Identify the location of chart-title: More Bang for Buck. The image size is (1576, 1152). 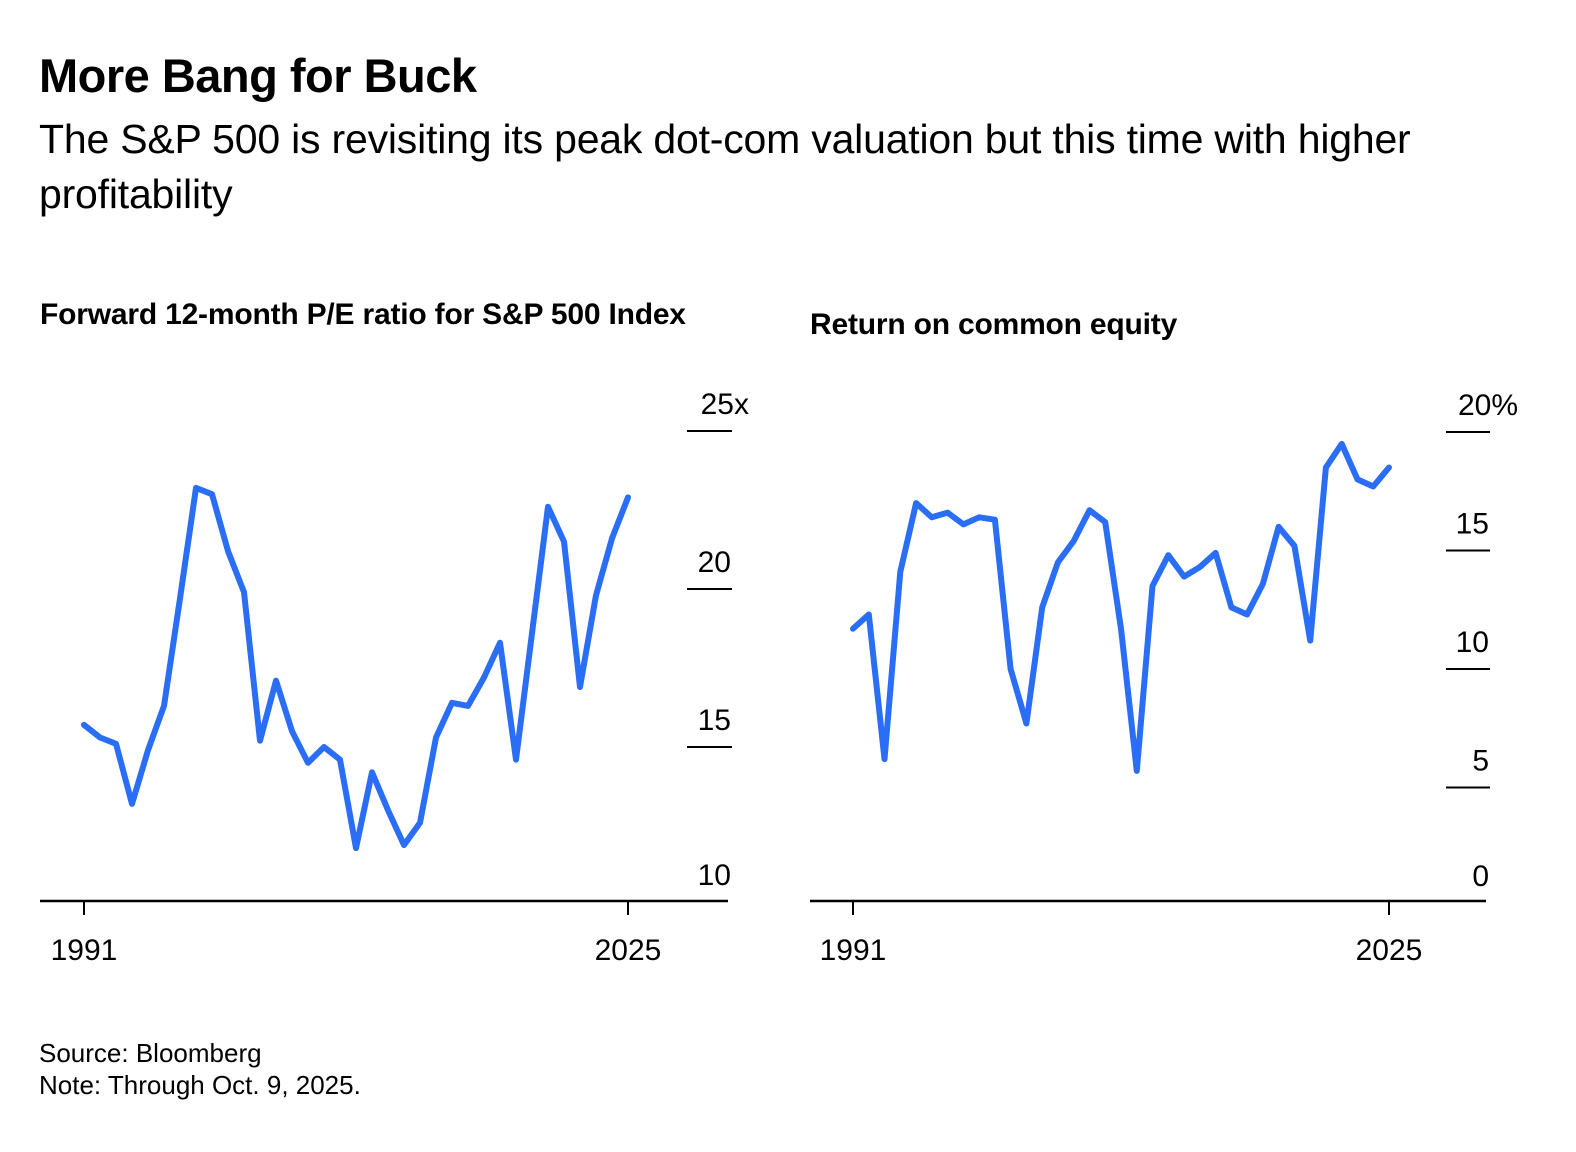
(258, 75).